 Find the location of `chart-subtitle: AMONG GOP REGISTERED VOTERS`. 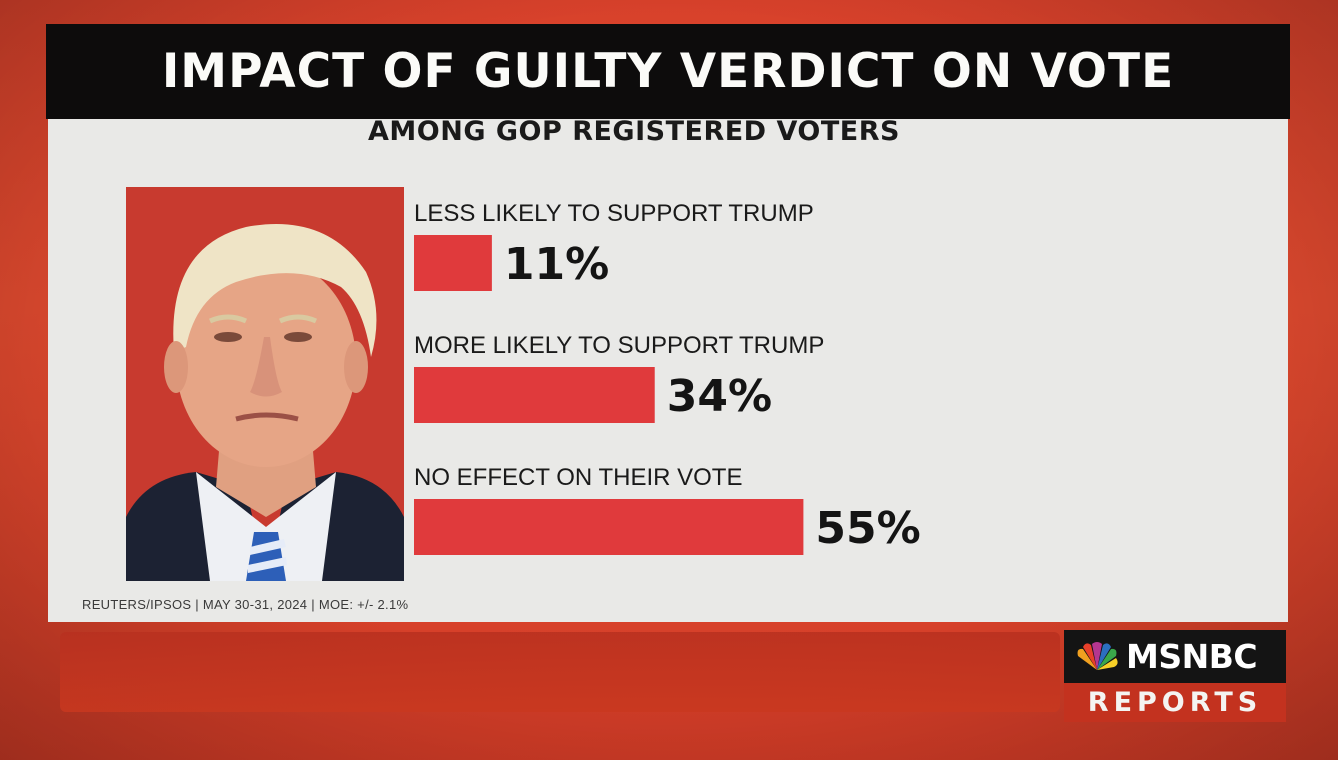

chart-subtitle: AMONG GOP REGISTERED VOTERS is located at coordinates (634, 131).